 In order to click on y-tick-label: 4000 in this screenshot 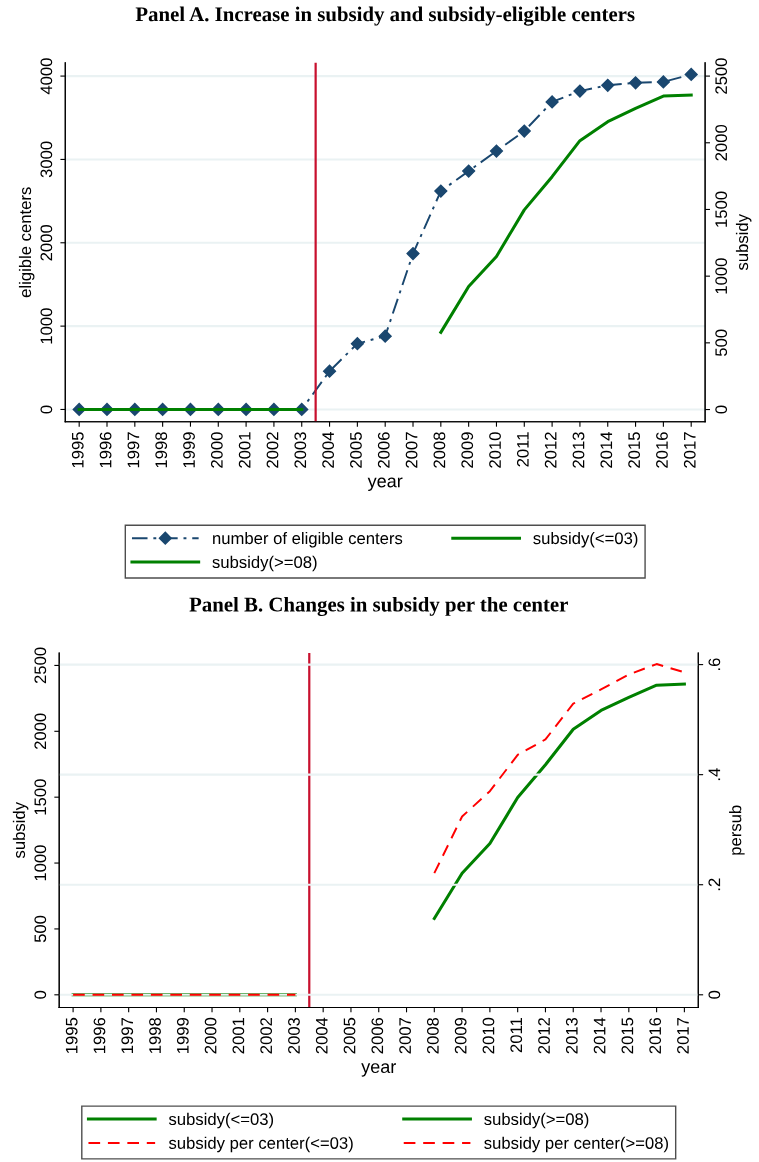, I will do `click(46, 76)`.